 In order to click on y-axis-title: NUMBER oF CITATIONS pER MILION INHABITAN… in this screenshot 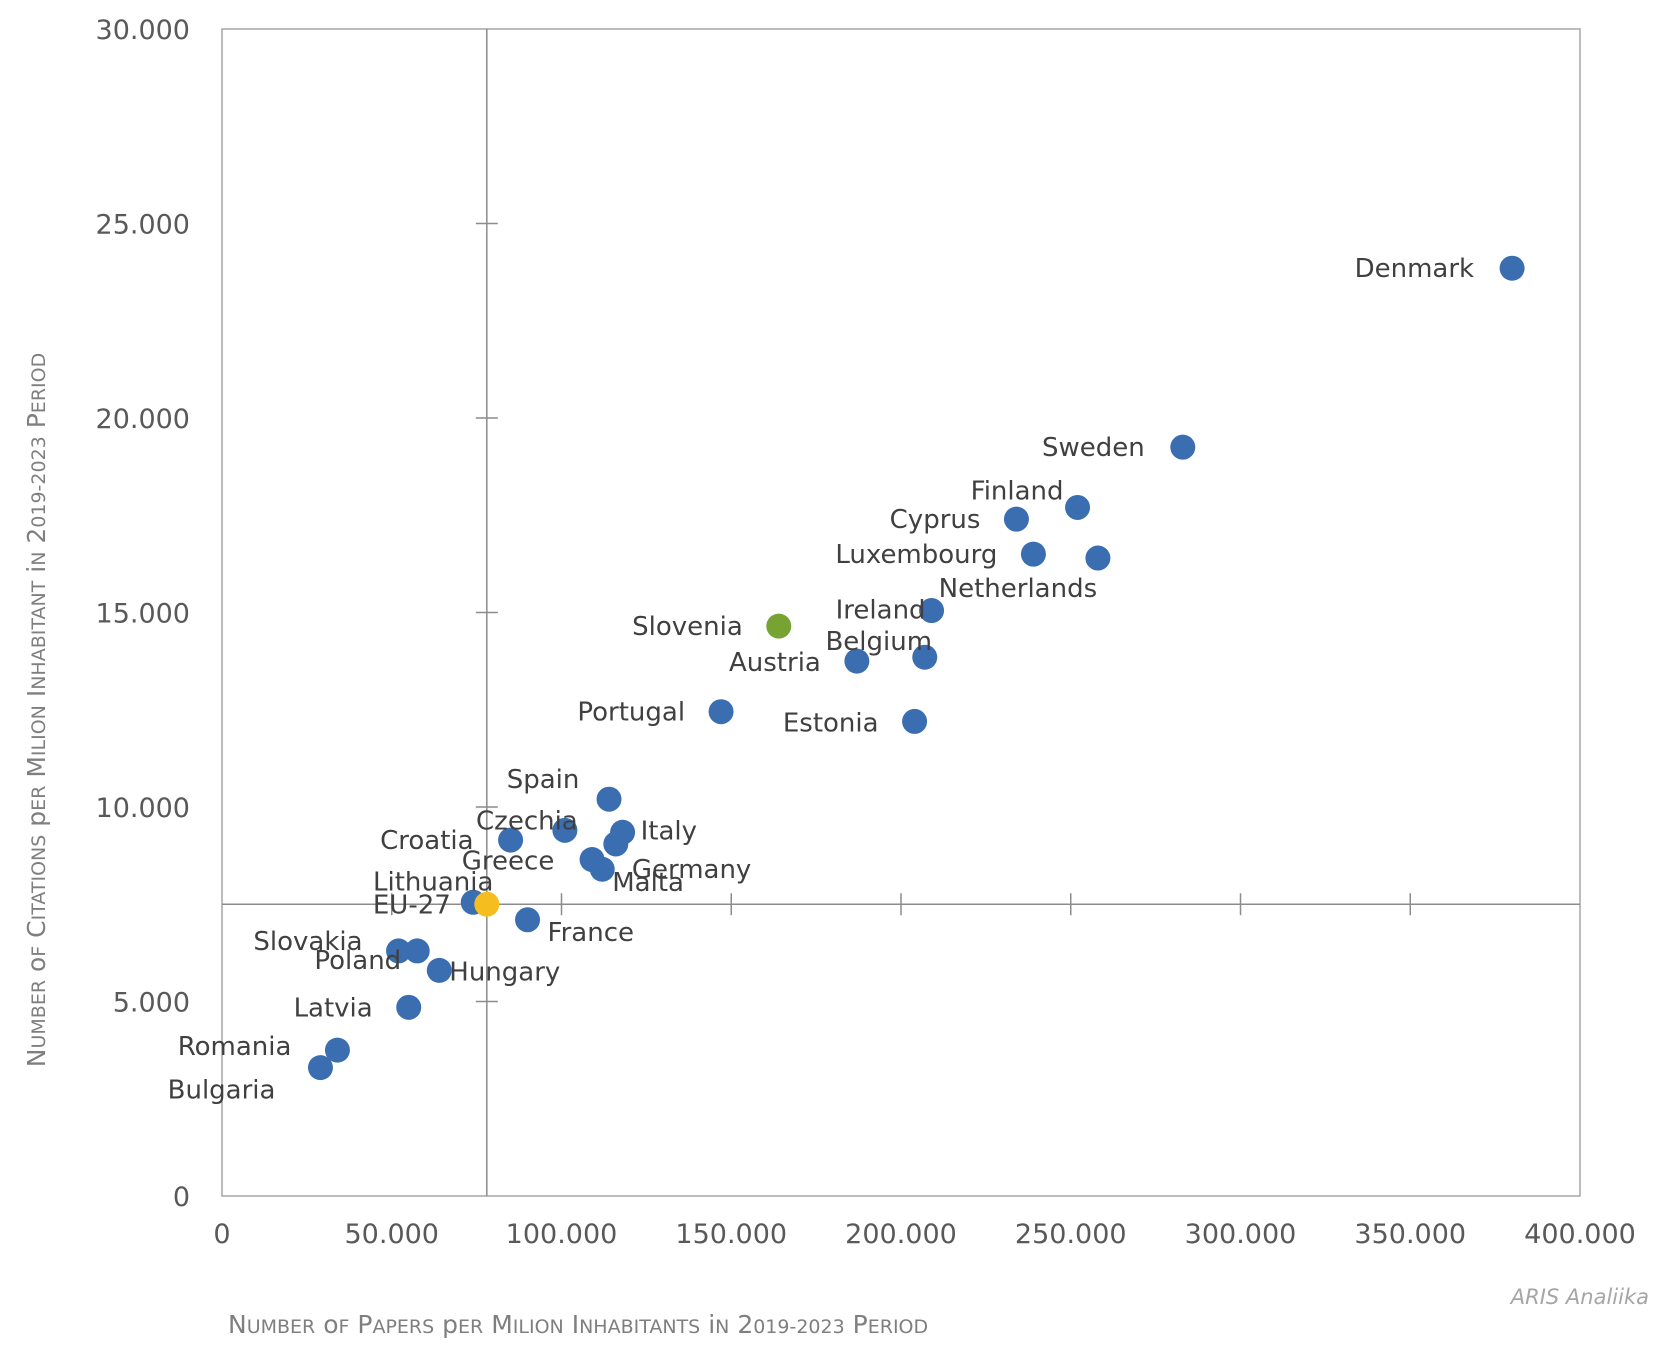, I will do `click(36, 710)`.